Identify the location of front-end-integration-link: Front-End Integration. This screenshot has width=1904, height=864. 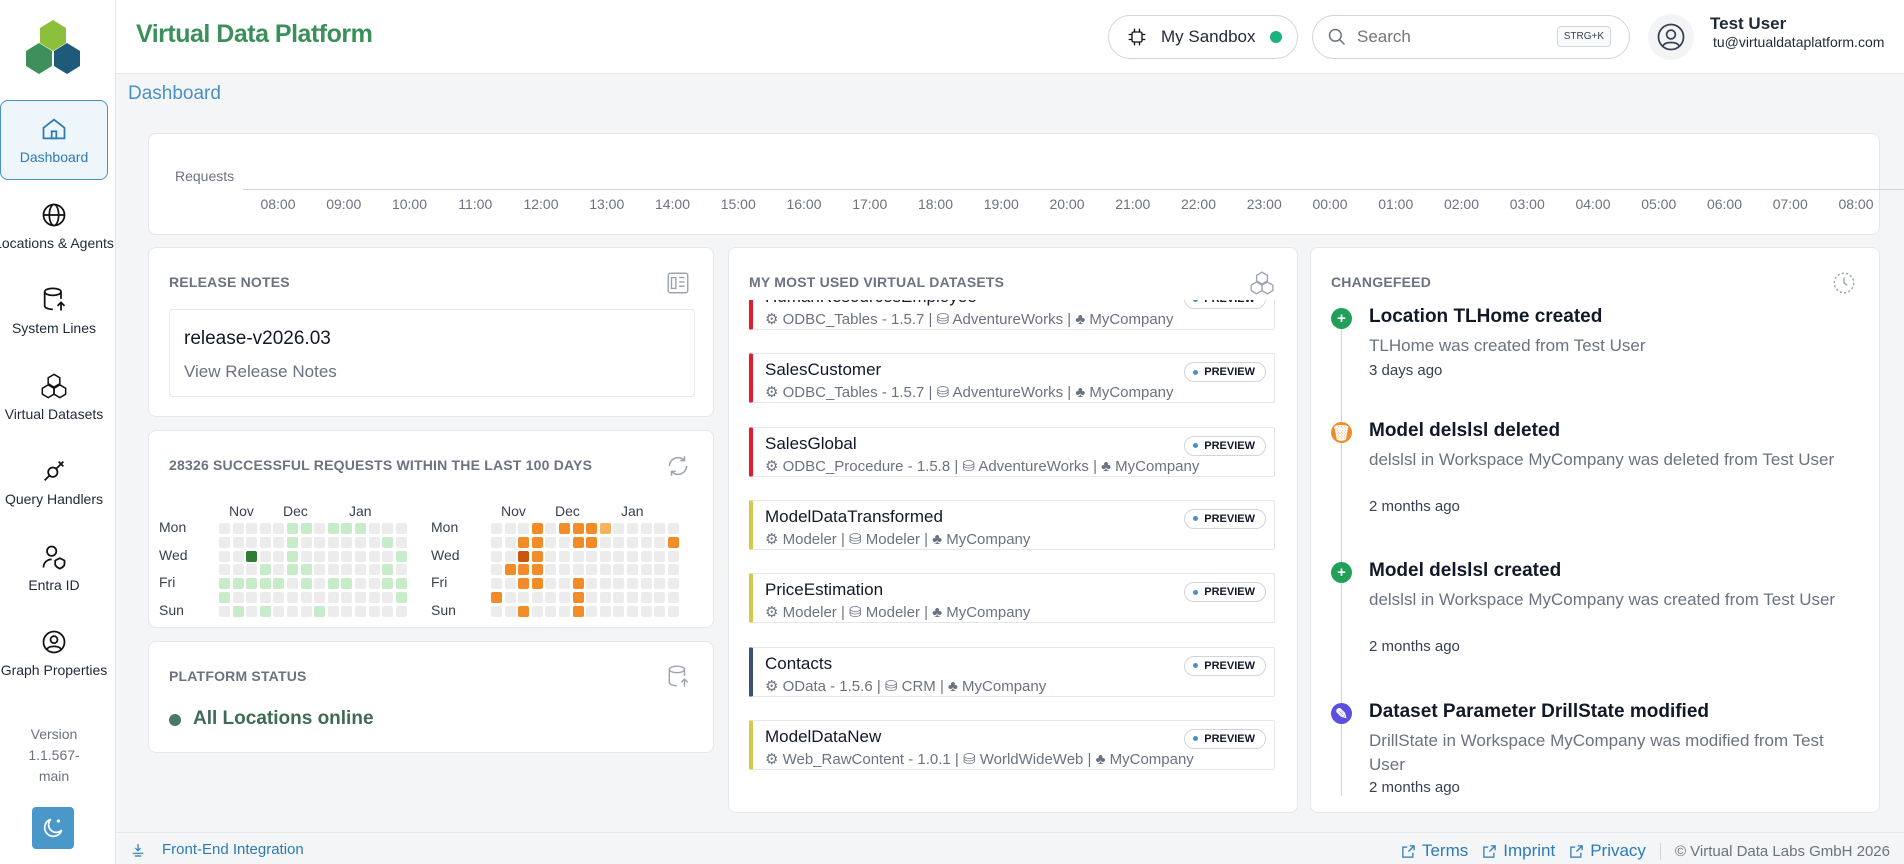
(217, 849).